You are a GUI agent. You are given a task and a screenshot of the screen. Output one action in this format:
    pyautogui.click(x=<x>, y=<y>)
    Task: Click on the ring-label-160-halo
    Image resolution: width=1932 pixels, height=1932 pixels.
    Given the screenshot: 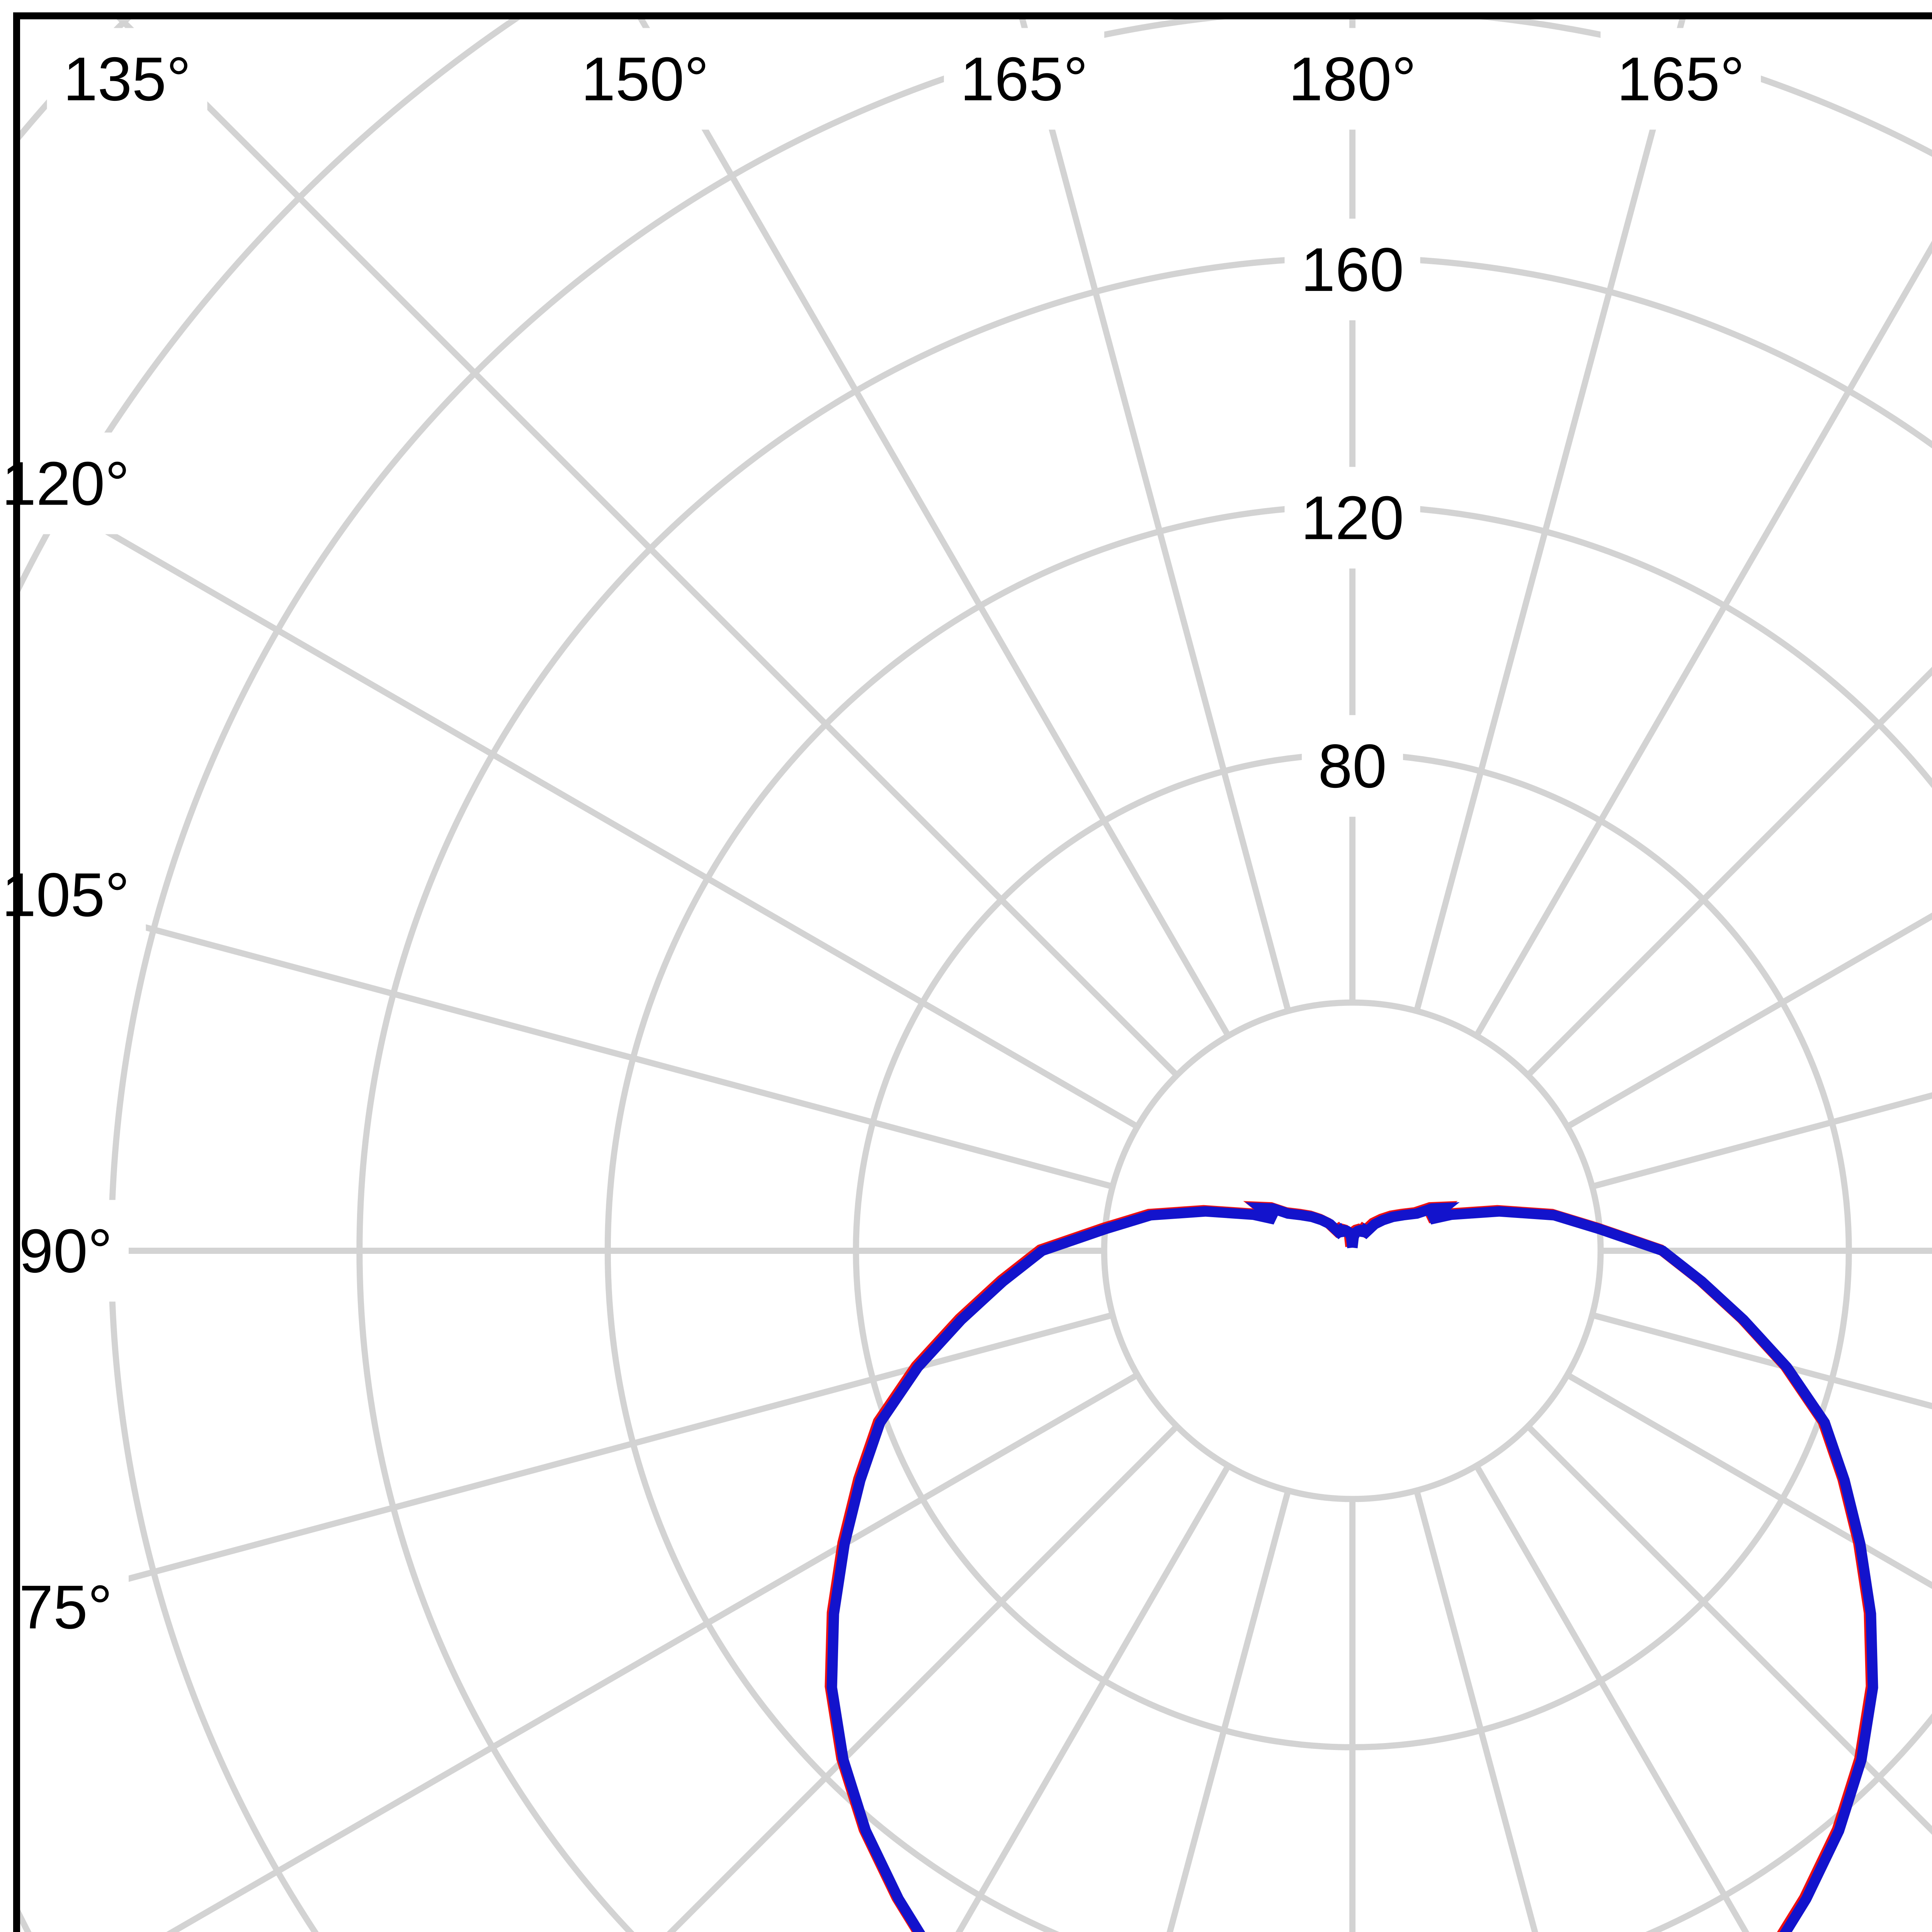 What is the action you would take?
    pyautogui.click(x=1352, y=269)
    